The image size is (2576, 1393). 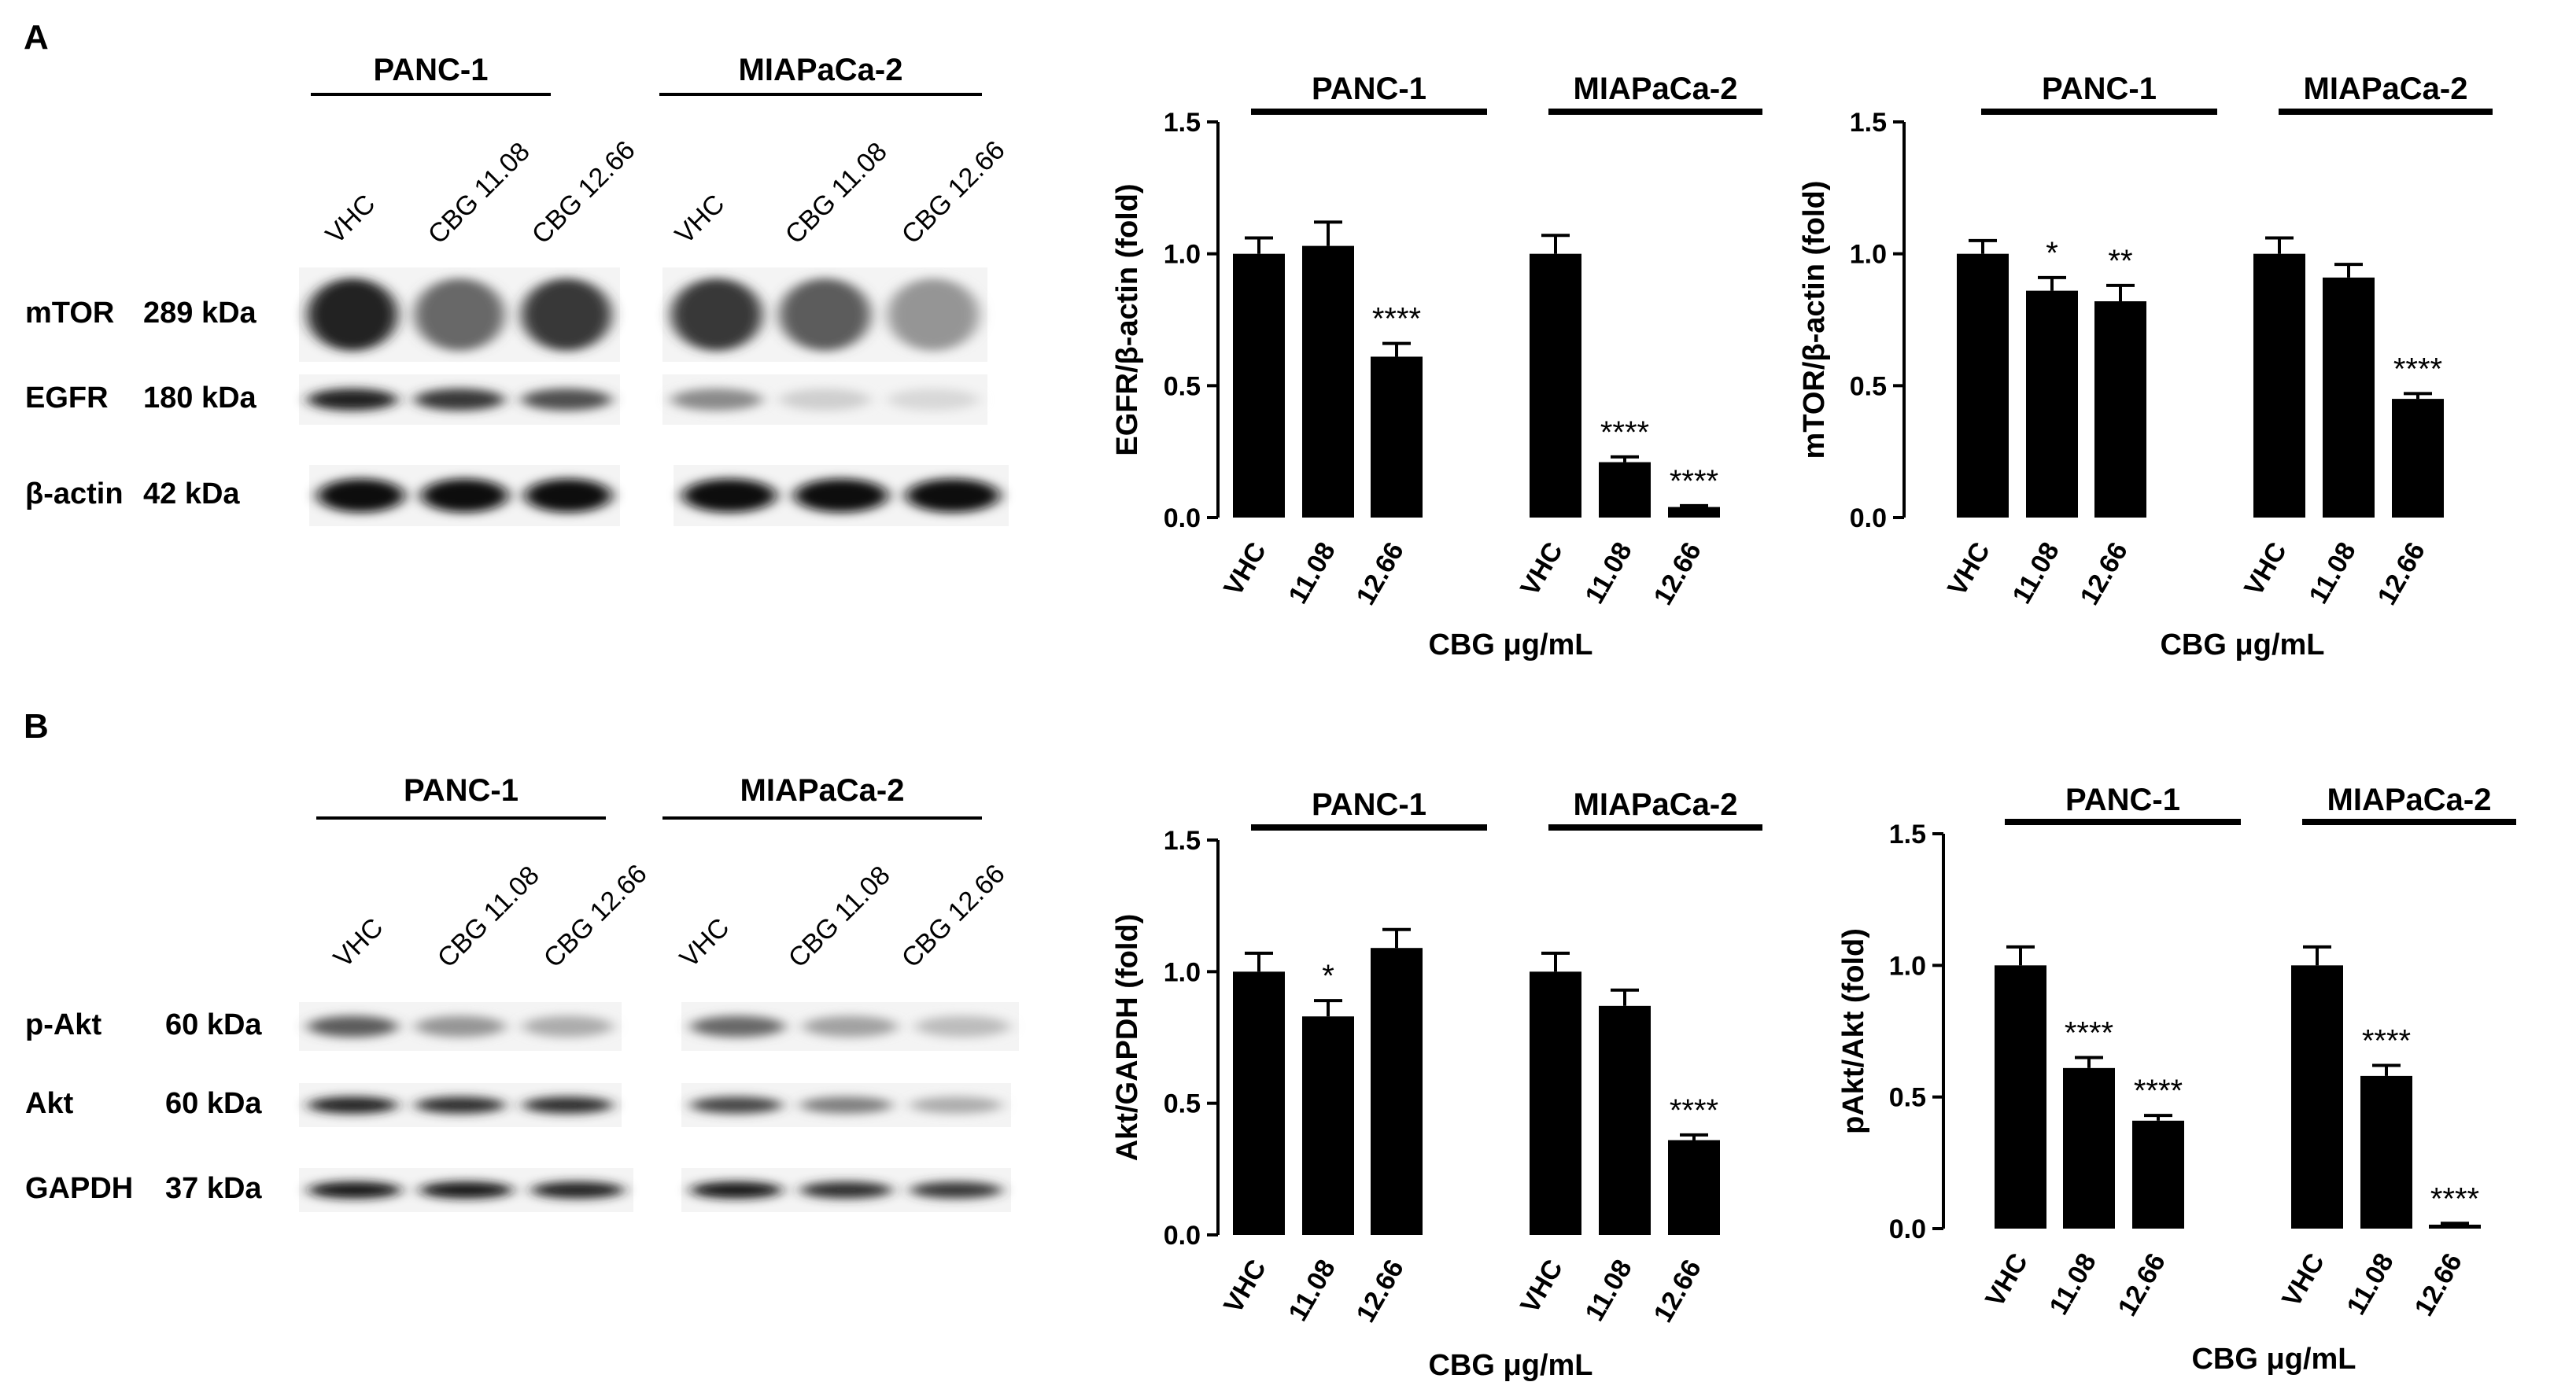 I want to click on panel-letter: B, so click(x=37, y=727).